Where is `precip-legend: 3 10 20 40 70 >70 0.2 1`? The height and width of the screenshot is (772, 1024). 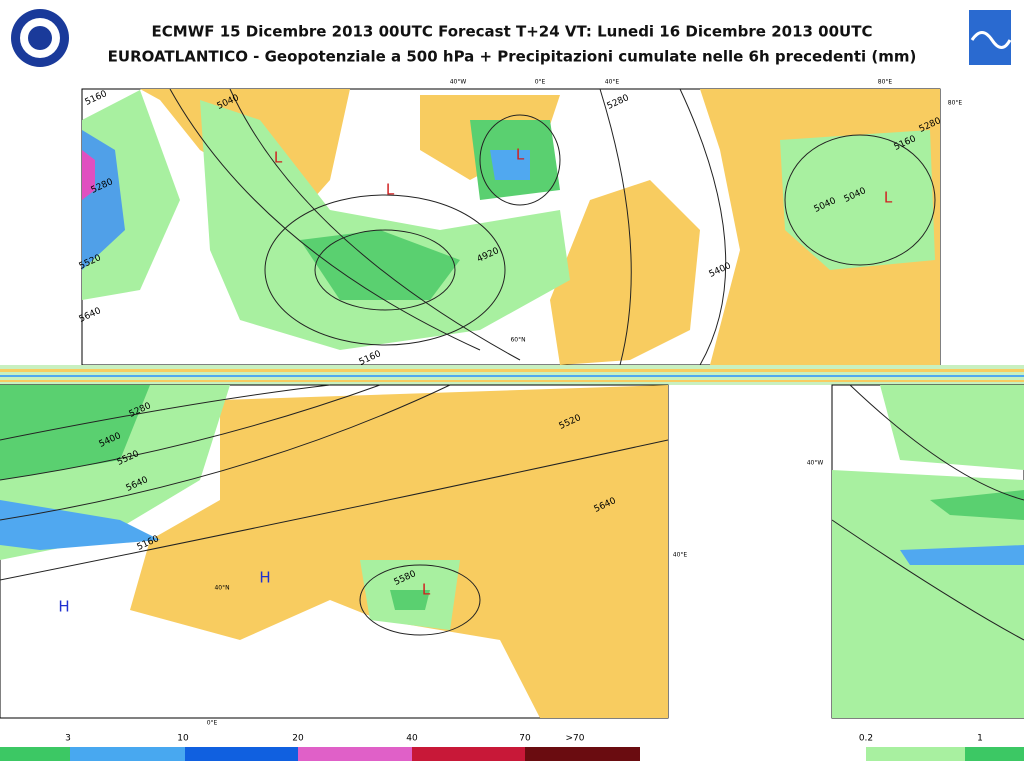 precip-legend: 3 10 20 40 70 >70 0.2 1 is located at coordinates (512, 747).